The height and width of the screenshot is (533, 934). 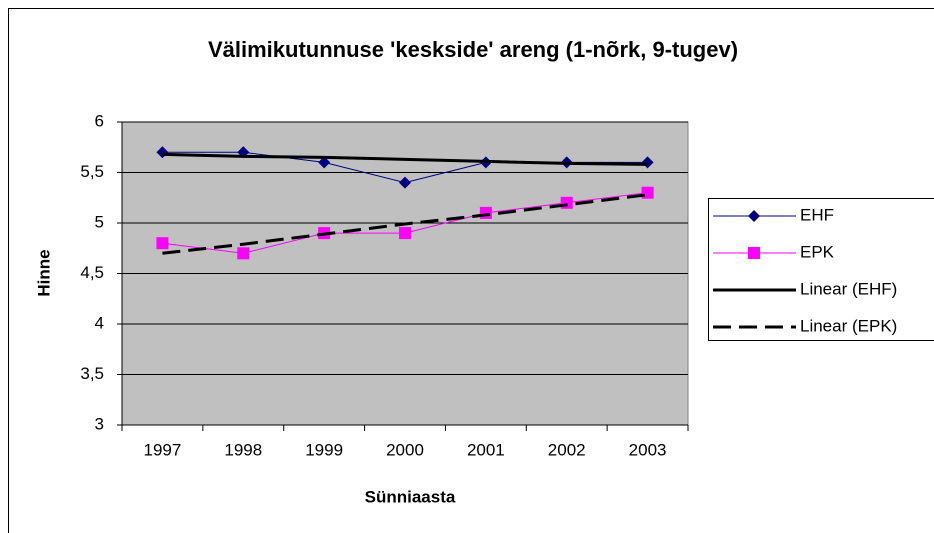 What do you see at coordinates (486, 449) in the screenshot?
I see `x-tick-label: 2001` at bounding box center [486, 449].